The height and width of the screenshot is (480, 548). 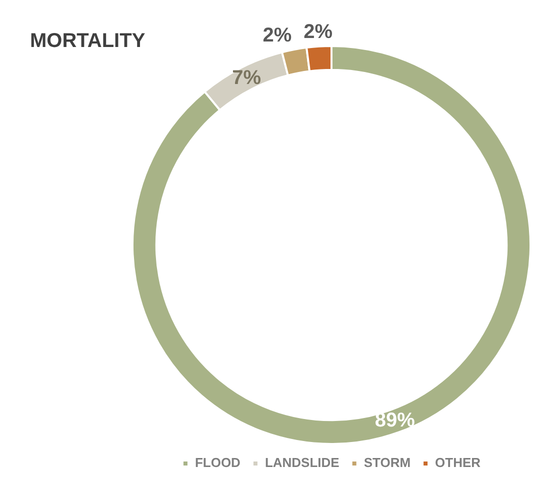 I want to click on data-label: 7%, so click(x=247, y=77).